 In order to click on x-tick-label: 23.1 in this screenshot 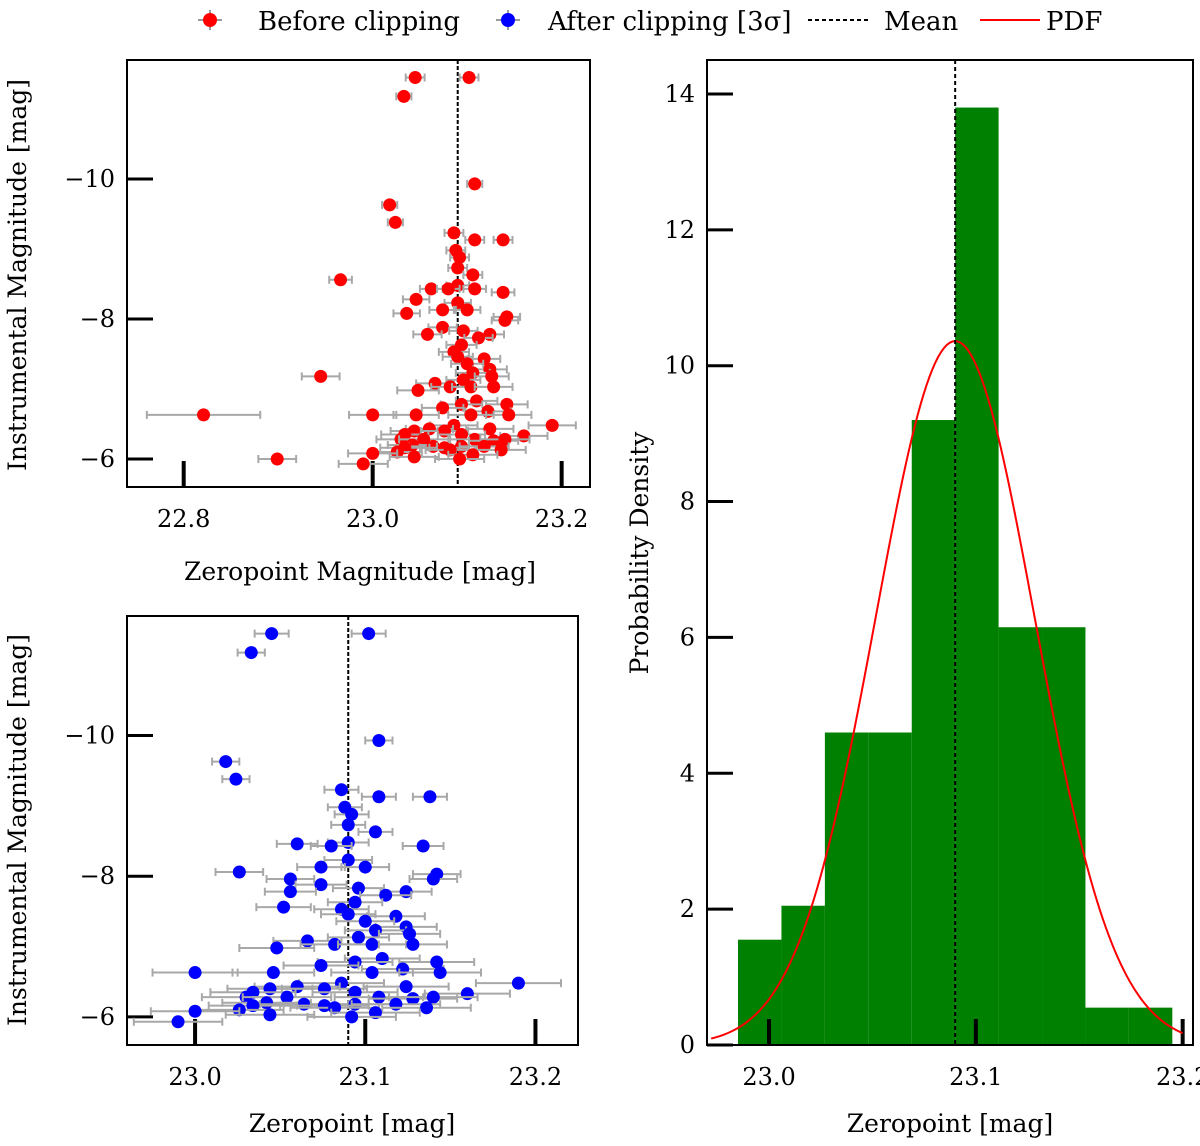, I will do `click(975, 1077)`.